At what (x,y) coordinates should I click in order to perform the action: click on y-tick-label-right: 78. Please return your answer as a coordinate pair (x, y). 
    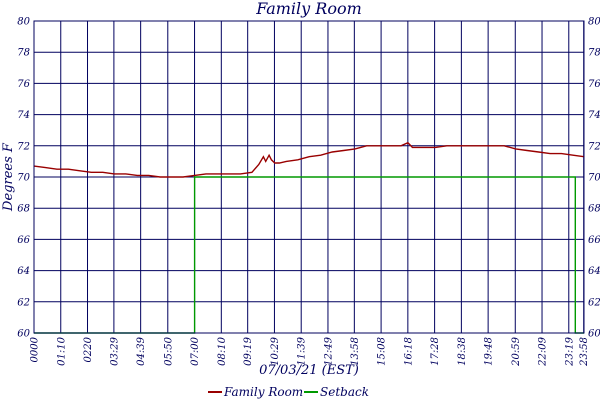
    Looking at the image, I should click on (594, 53).